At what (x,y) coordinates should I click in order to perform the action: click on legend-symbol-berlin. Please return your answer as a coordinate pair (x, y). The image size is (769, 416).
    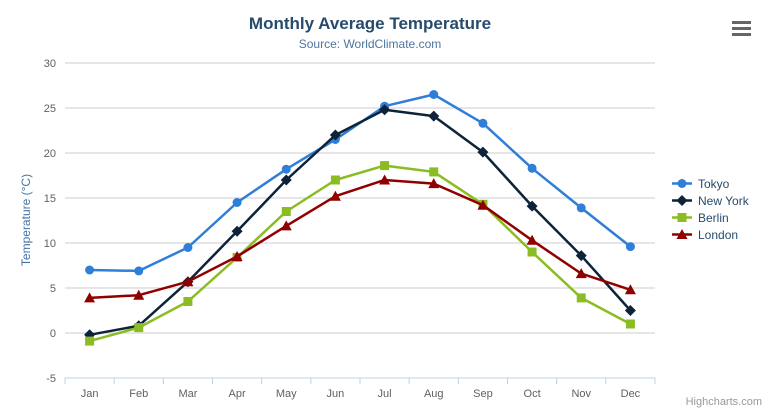
    Looking at the image, I should click on (682, 217).